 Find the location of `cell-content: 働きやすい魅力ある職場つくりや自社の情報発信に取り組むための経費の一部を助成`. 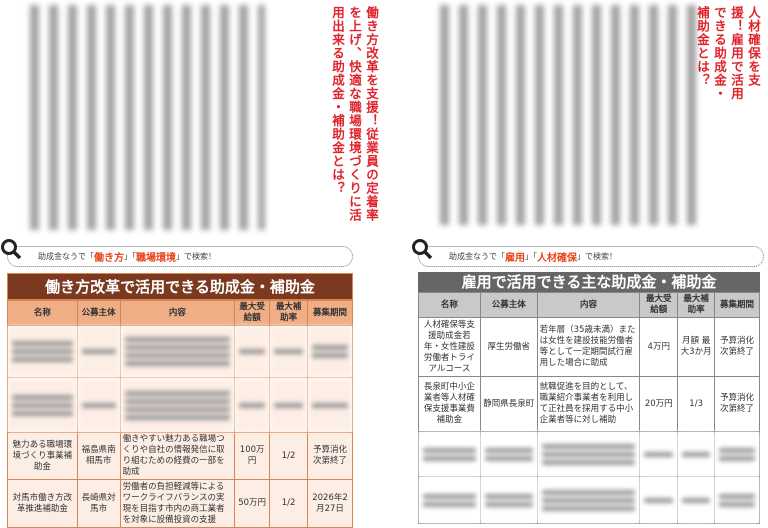

cell-content: 働きやすい魅力ある職場つくりや自社の情報発信に取り組むための経費の一部を助成 is located at coordinates (177, 456).